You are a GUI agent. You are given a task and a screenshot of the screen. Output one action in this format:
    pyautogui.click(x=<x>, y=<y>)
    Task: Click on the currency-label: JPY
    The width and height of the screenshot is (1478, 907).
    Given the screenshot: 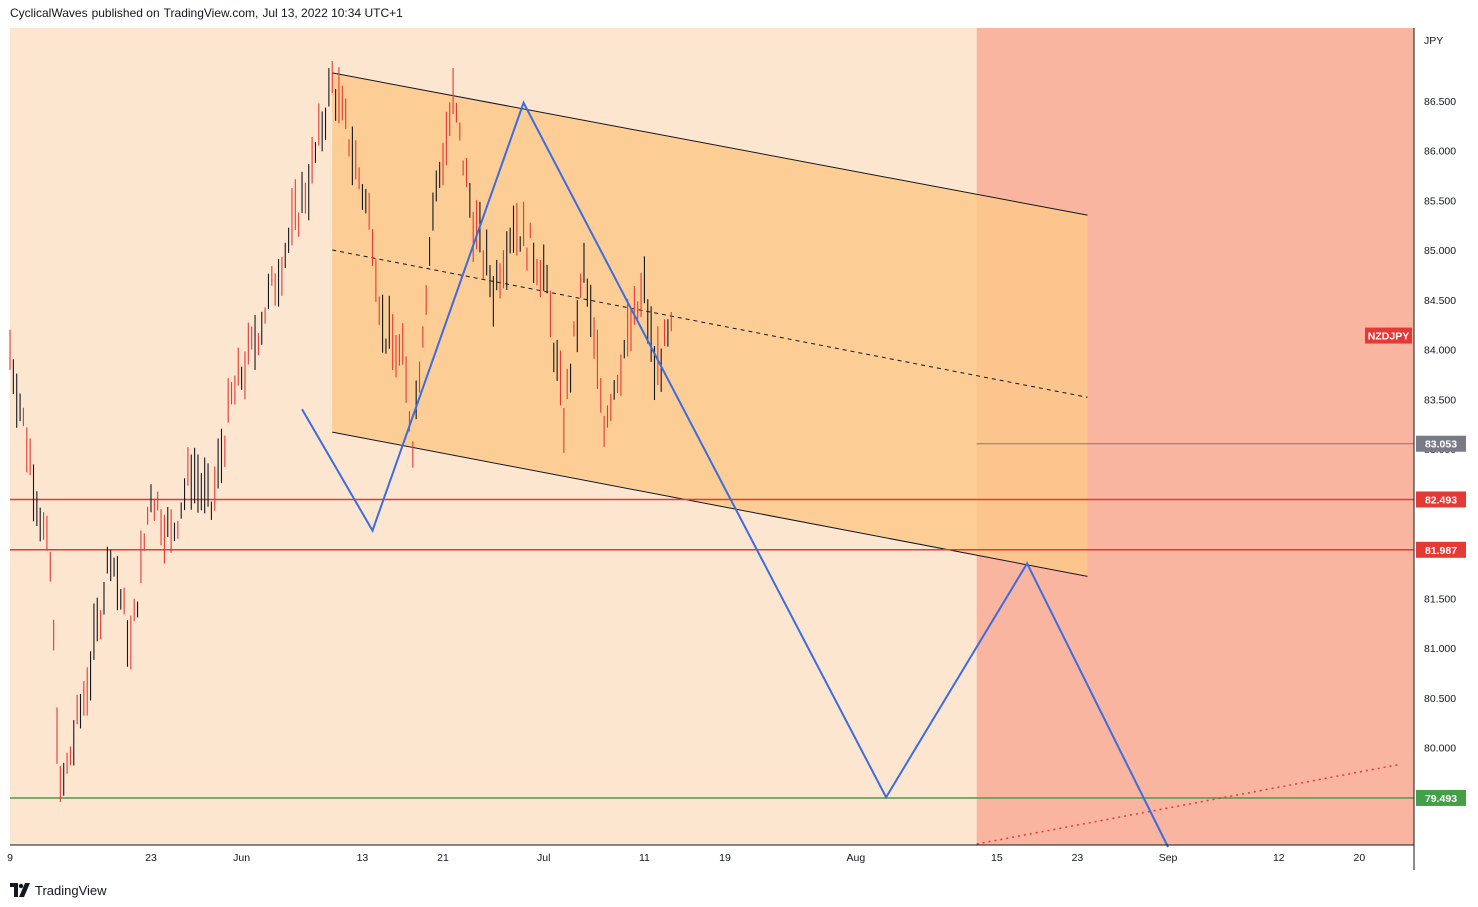 What is the action you would take?
    pyautogui.click(x=1433, y=41)
    